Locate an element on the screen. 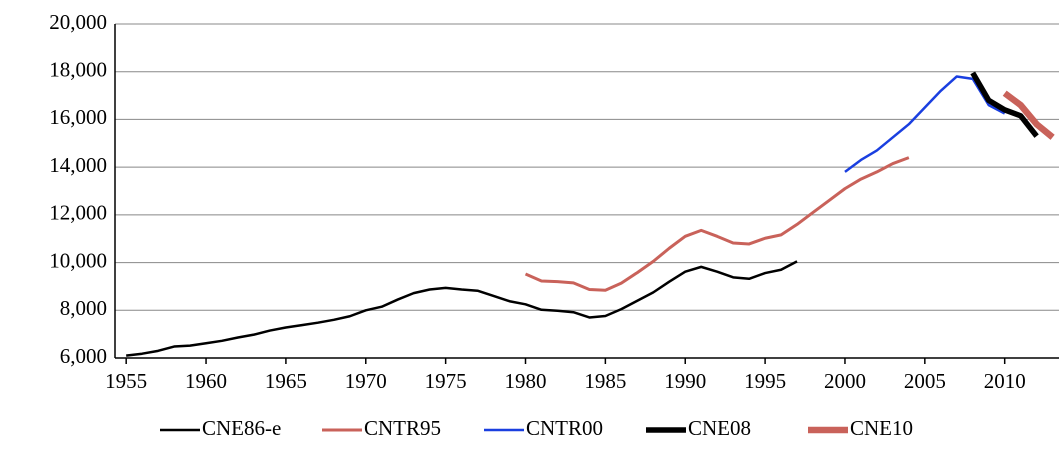 The width and height of the screenshot is (1059, 463). x-tick-label: 1965 is located at coordinates (286, 381).